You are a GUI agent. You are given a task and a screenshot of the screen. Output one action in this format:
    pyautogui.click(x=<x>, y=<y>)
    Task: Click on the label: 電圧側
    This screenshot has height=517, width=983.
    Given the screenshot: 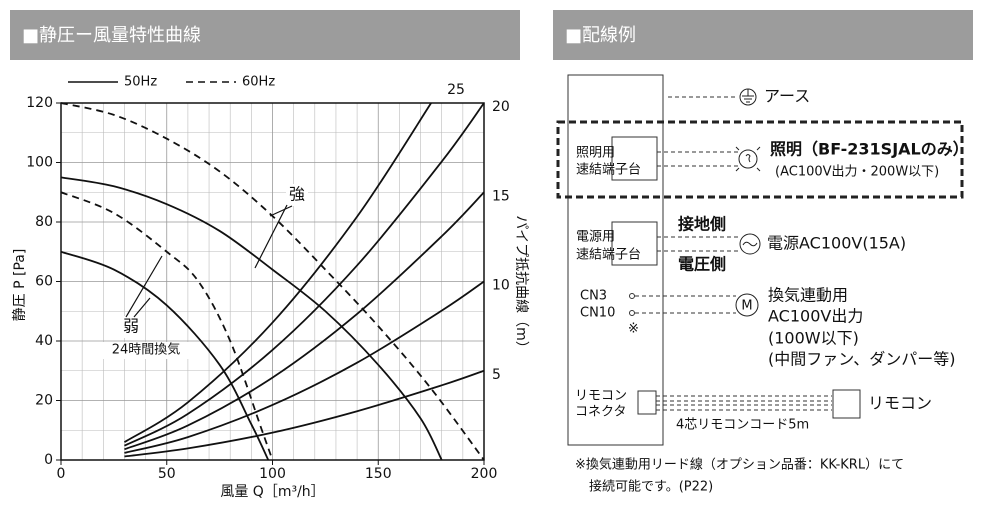 What is the action you would take?
    pyautogui.click(x=702, y=264)
    